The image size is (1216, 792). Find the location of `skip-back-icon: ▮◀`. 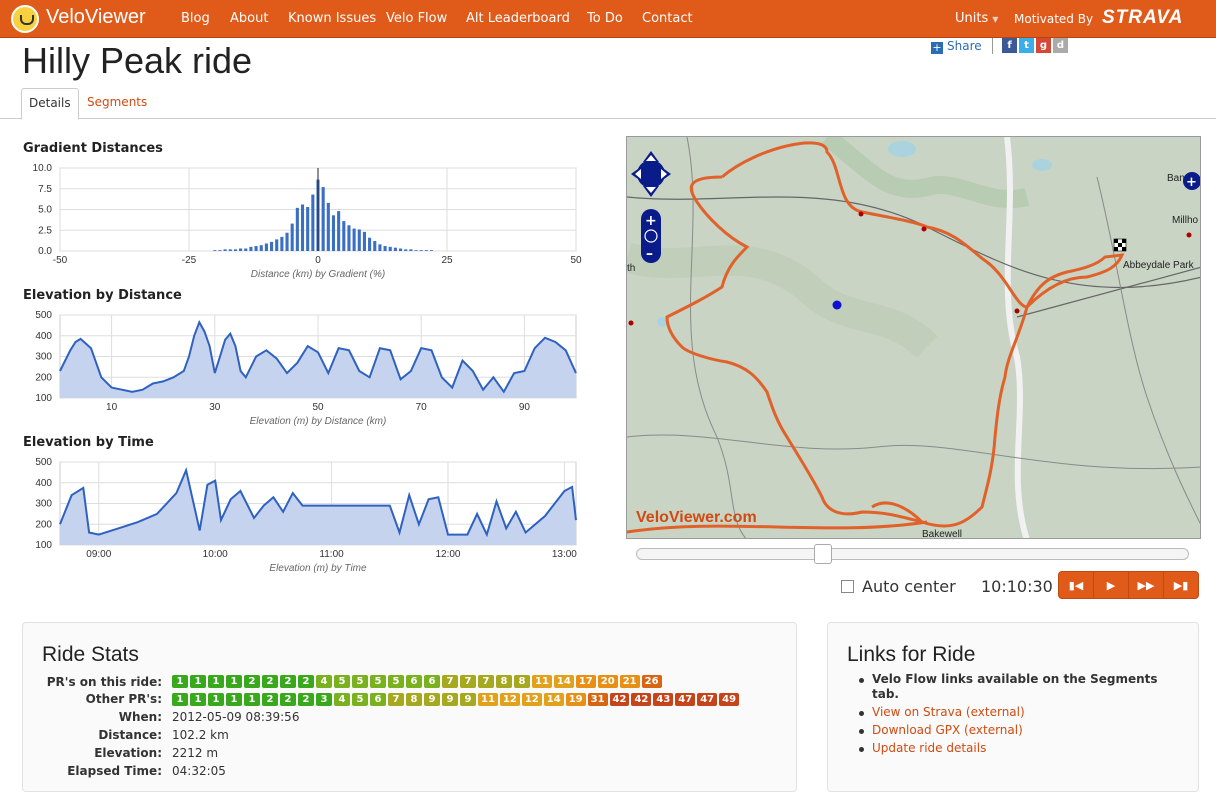

skip-back-icon: ▮◀ is located at coordinates (1076, 585).